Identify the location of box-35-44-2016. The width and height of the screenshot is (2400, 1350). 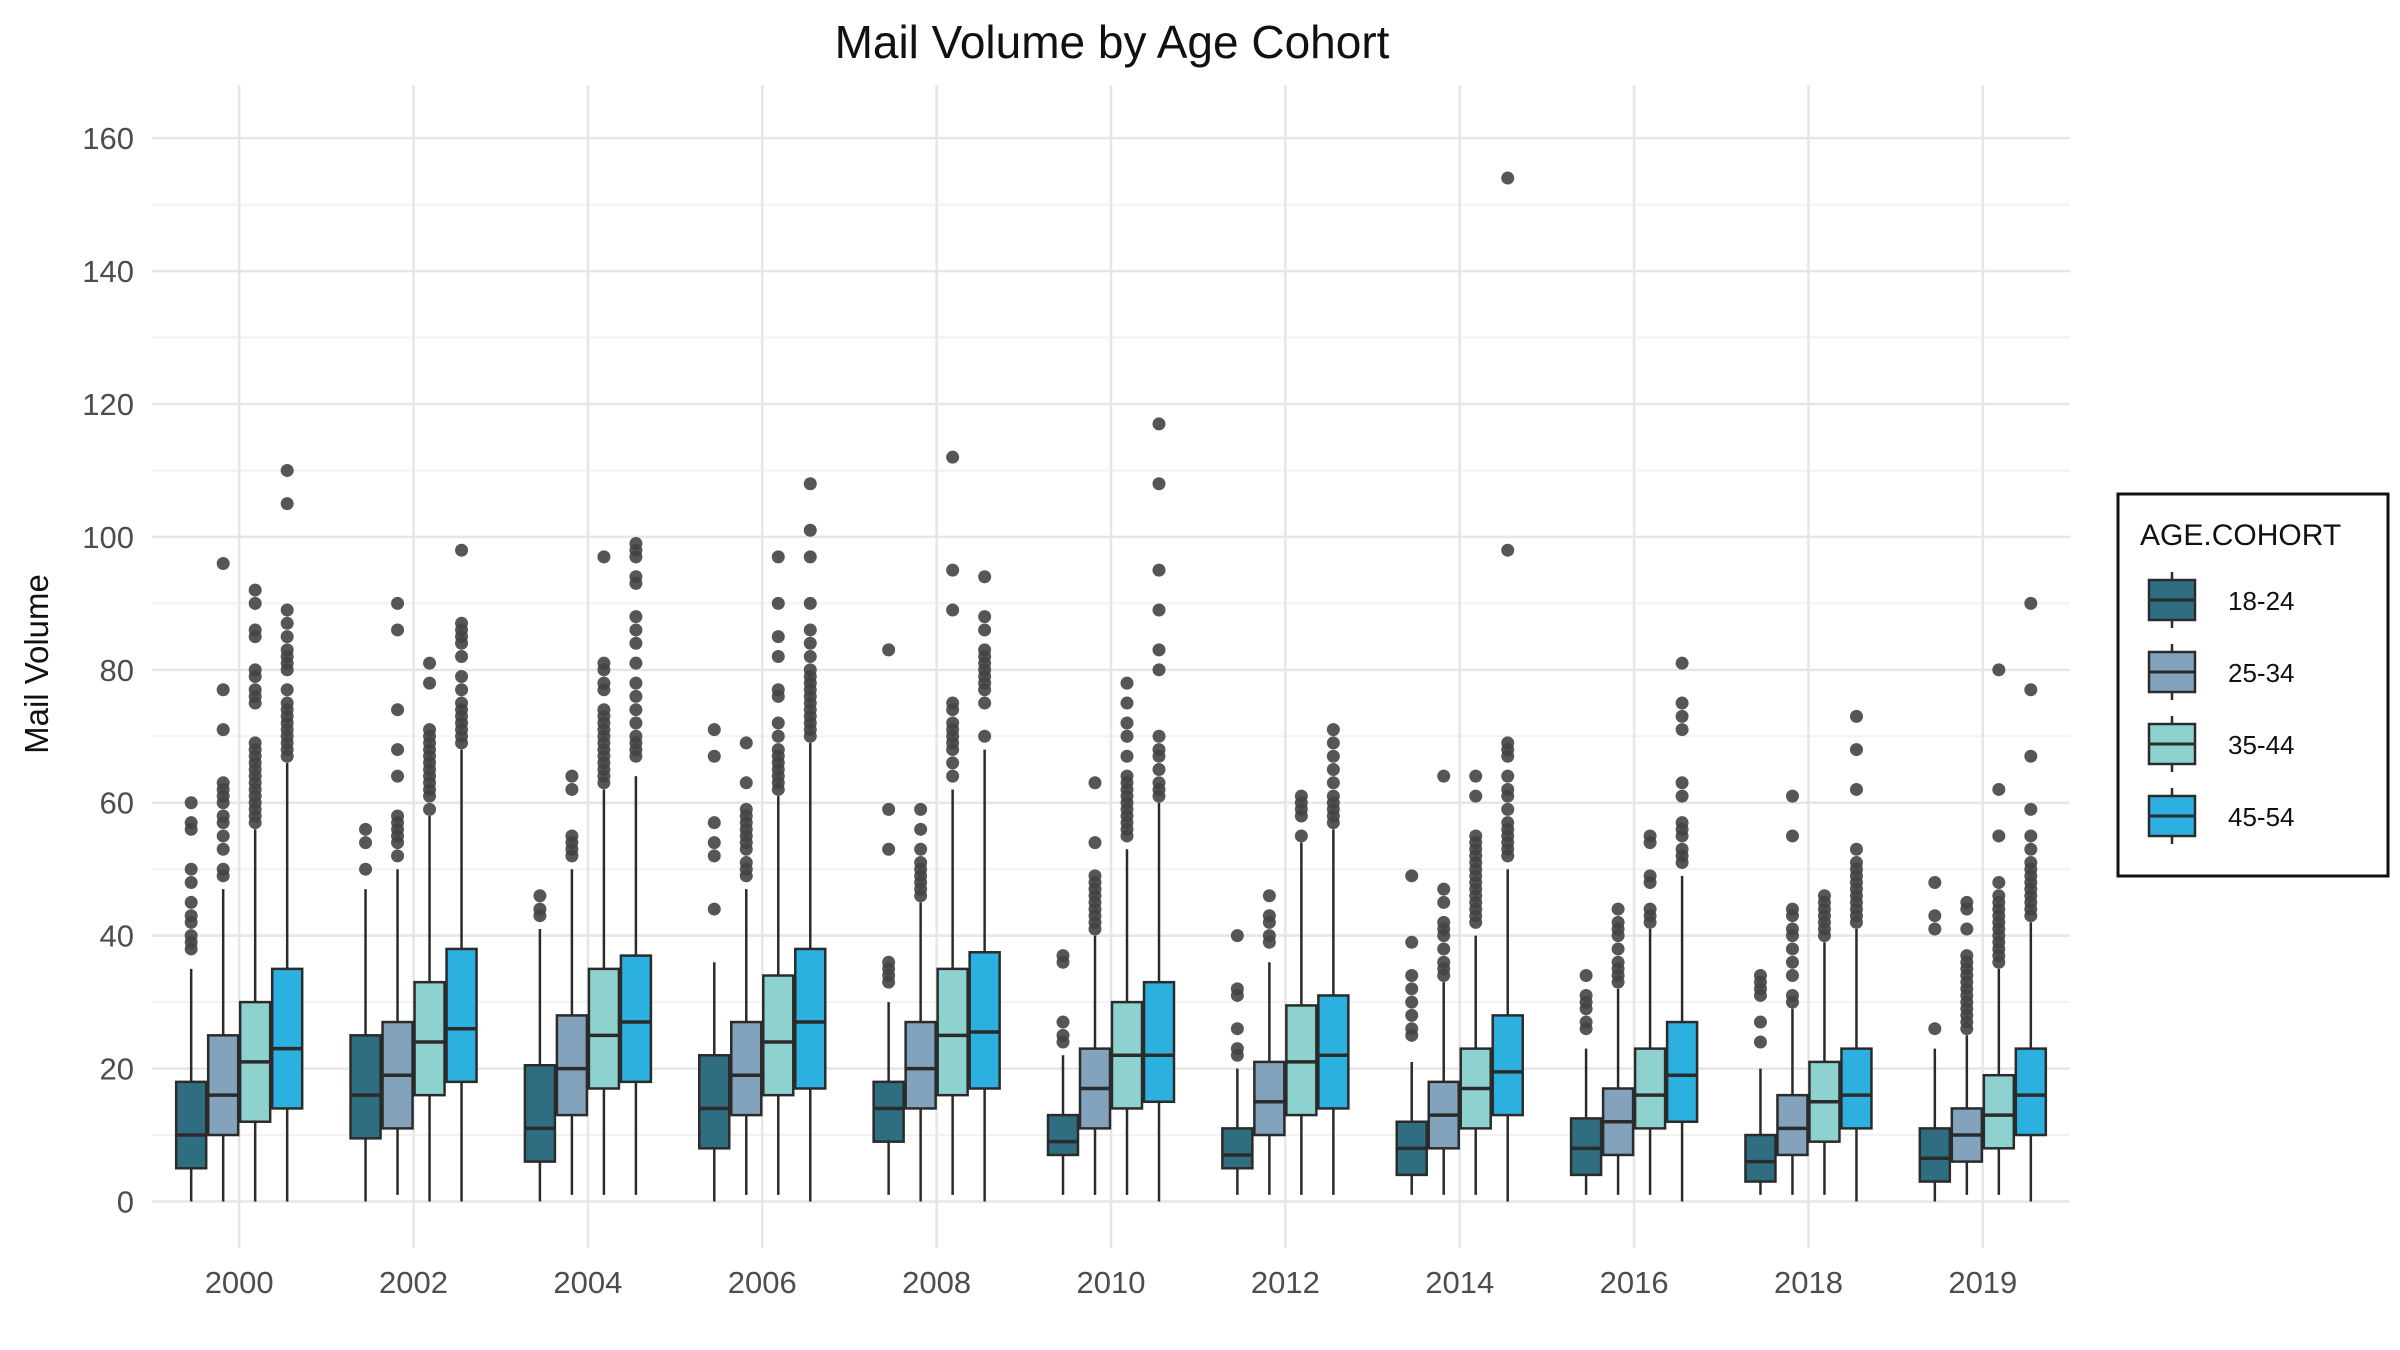
(1650, 1012).